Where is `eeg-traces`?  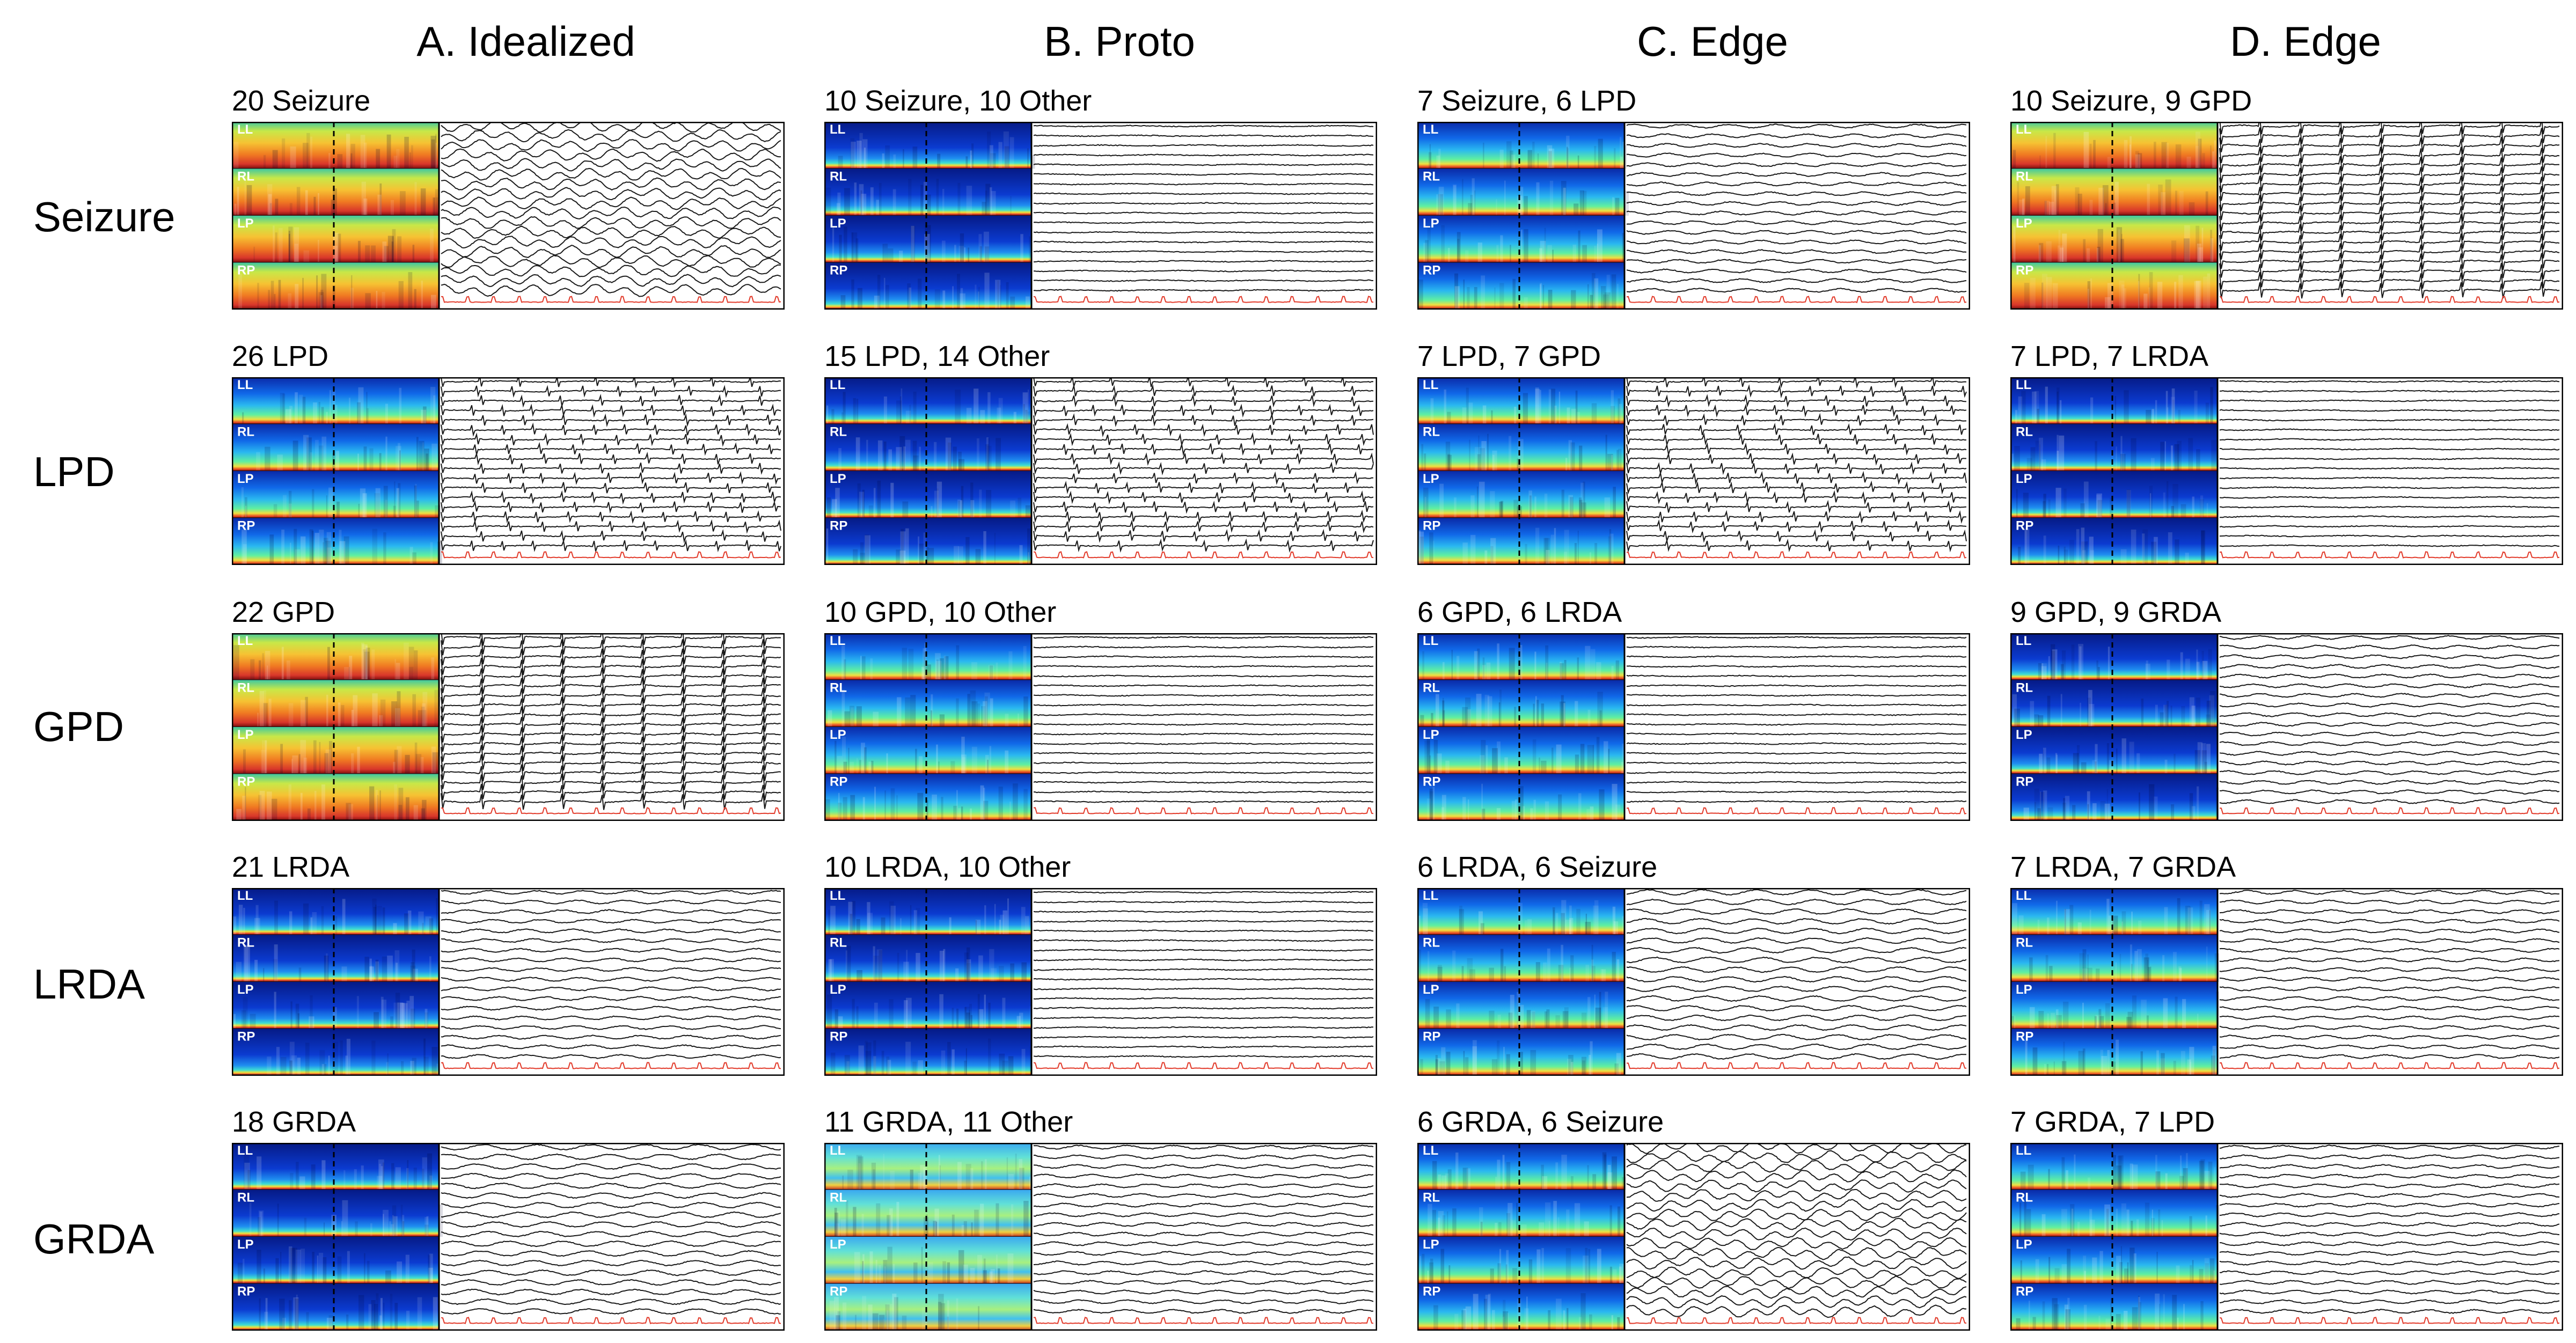
eeg-traces is located at coordinates (611, 974).